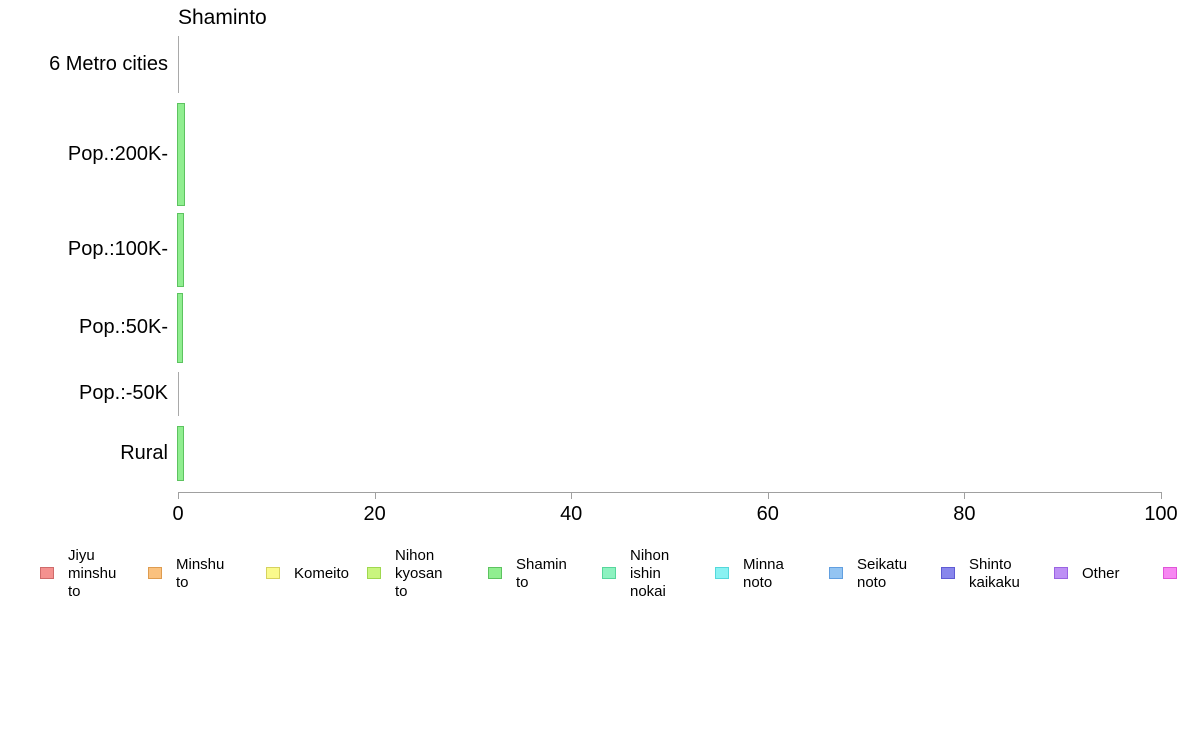 This screenshot has width=1188, height=736. I want to click on y-axis-label: Pop.:-50K, so click(123, 393).